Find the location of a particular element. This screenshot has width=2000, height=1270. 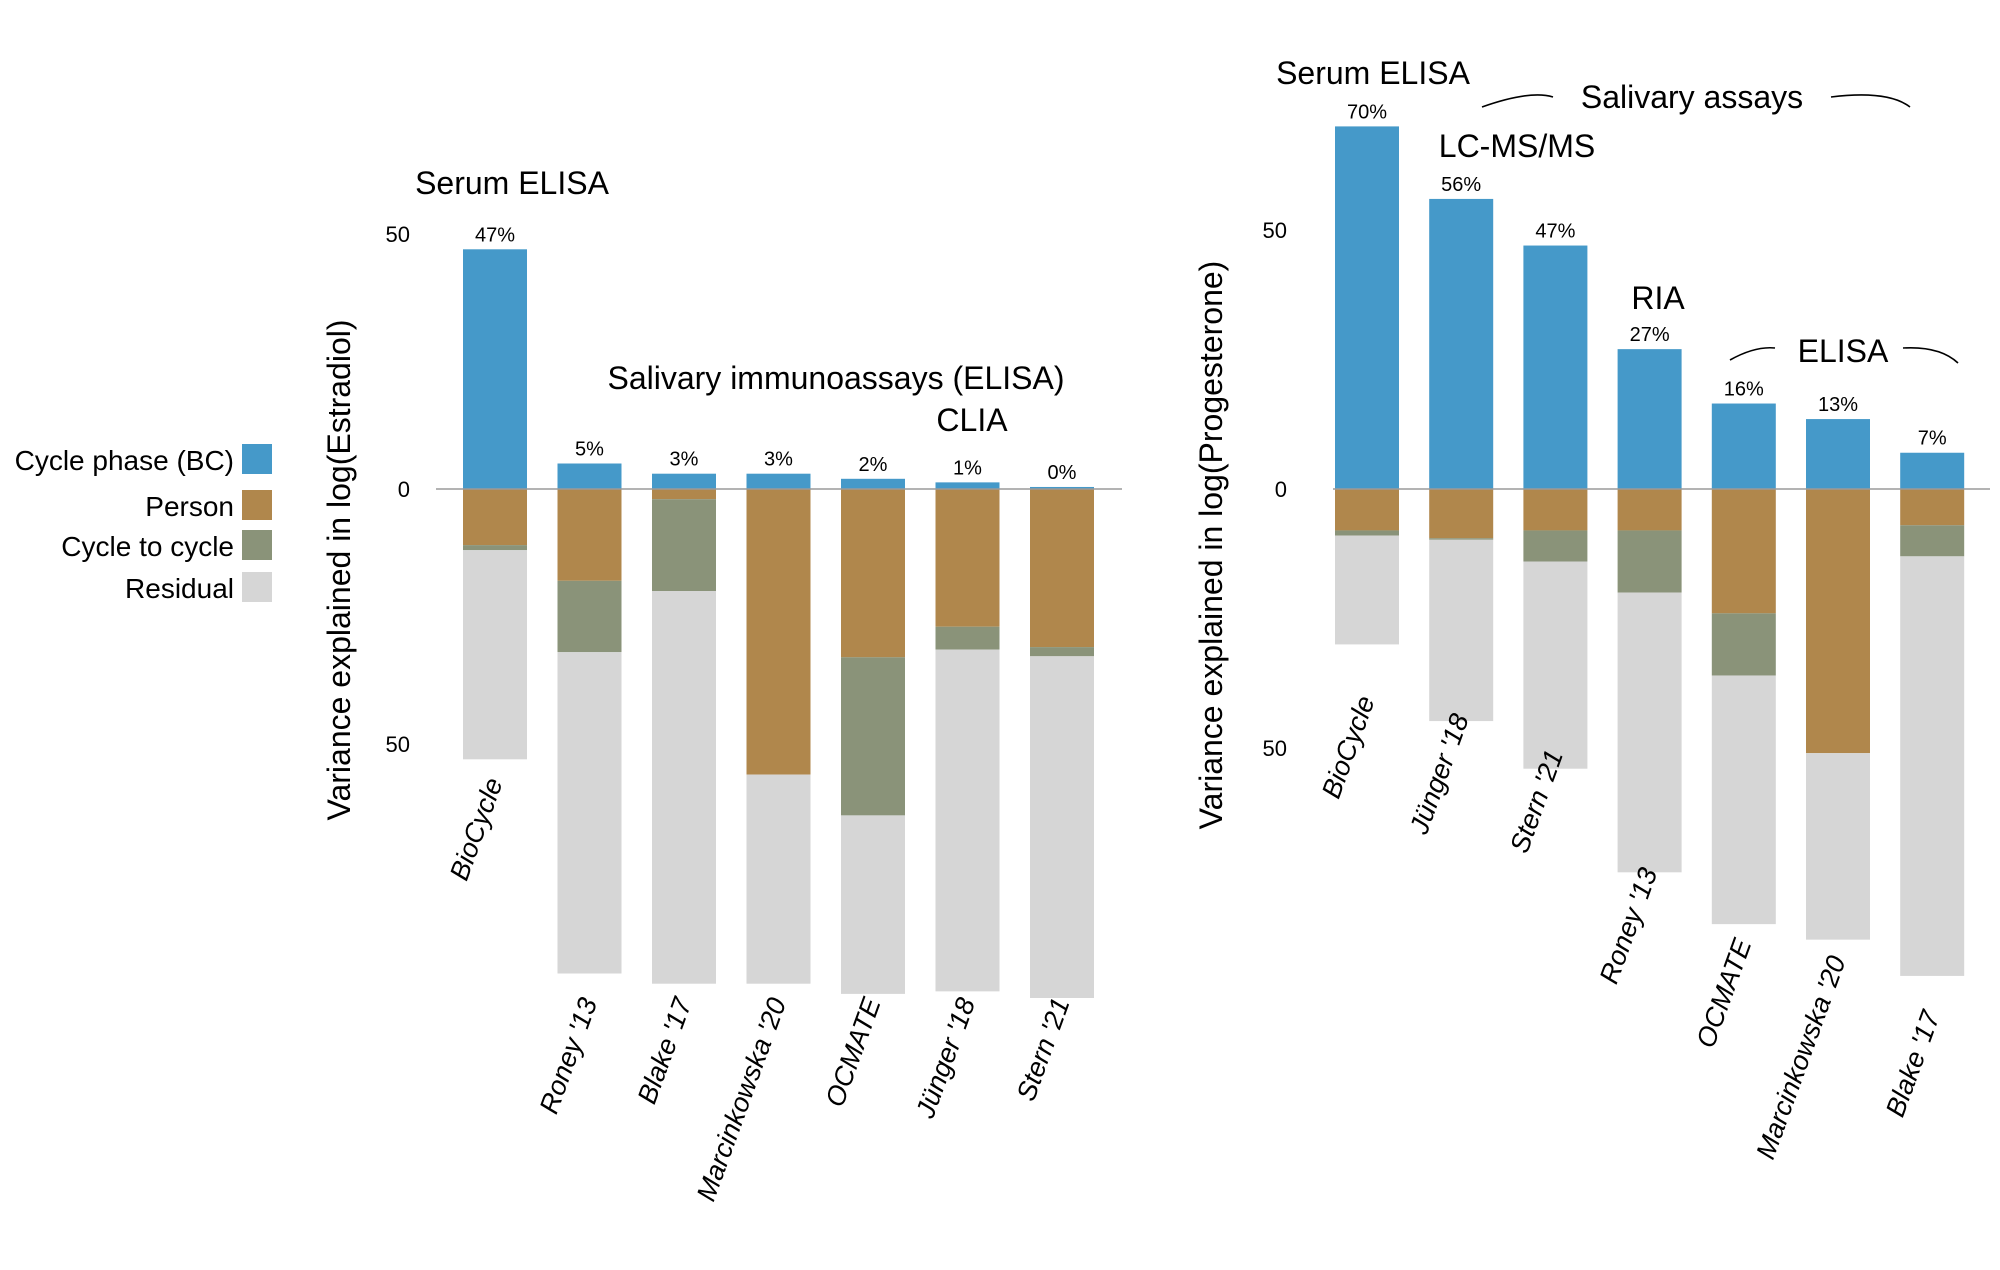

estradiol-bar-biocycle-residual is located at coordinates (495, 655).